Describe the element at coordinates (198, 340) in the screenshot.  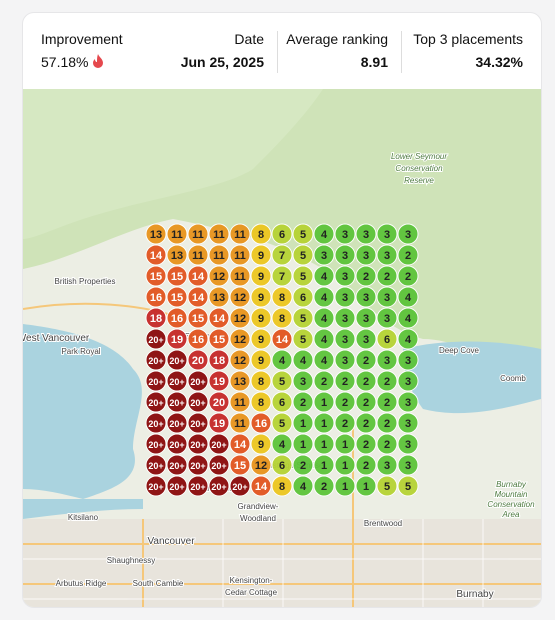
I see `rank-value: 16` at that location.